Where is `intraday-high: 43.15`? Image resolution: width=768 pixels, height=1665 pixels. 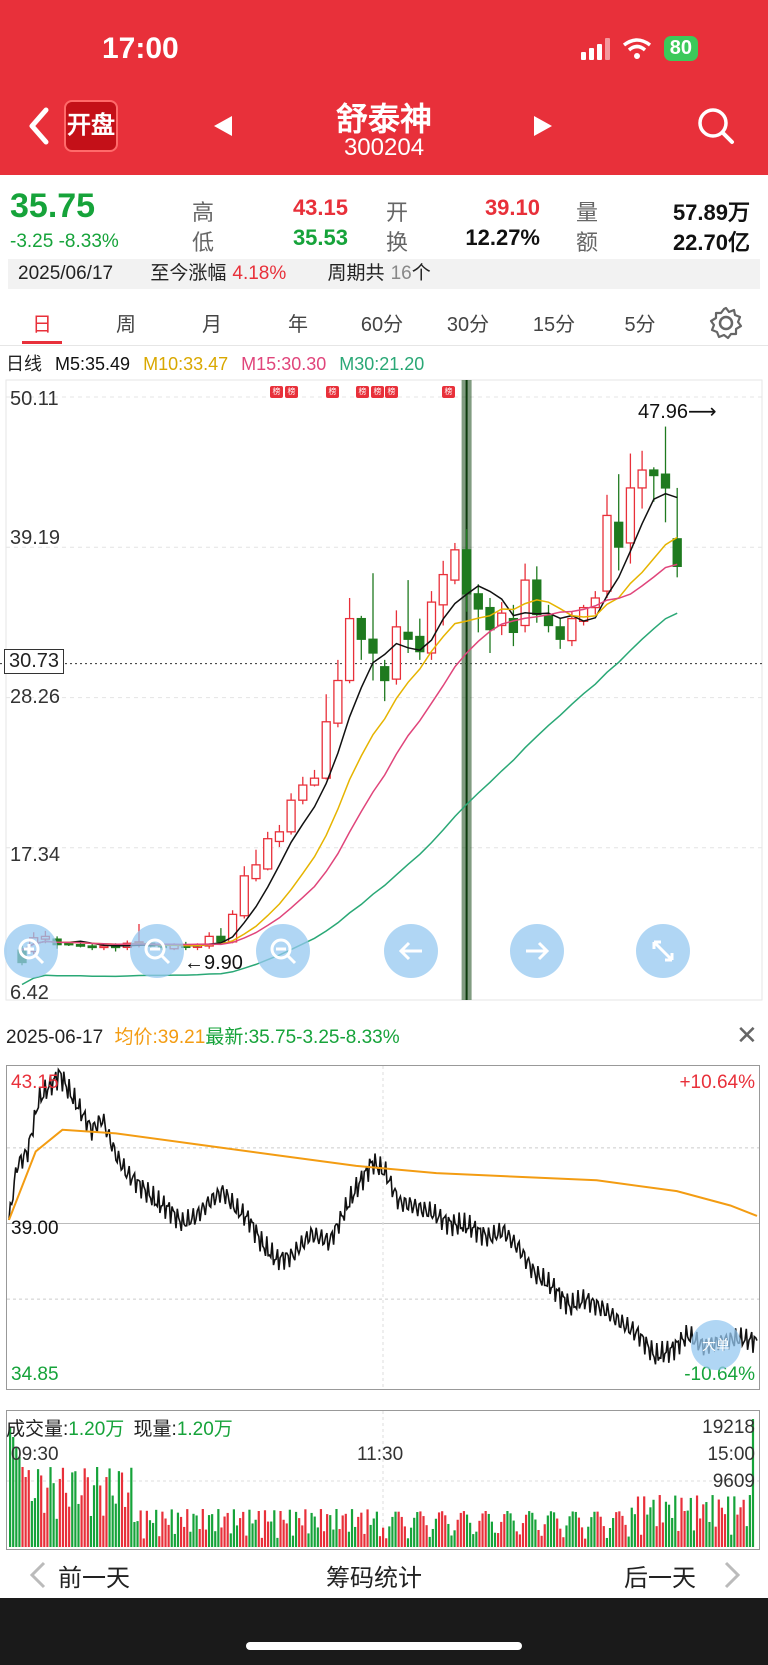 intraday-high: 43.15 is located at coordinates (35, 1082).